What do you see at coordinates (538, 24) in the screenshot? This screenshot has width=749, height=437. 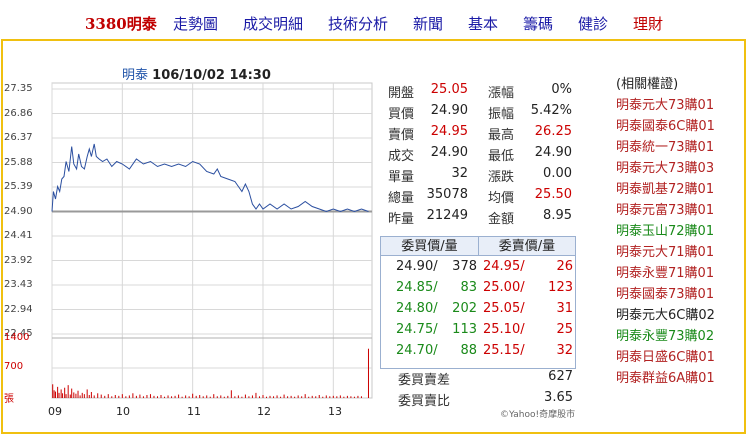 I see `nav-chips-link: 籌碼` at bounding box center [538, 24].